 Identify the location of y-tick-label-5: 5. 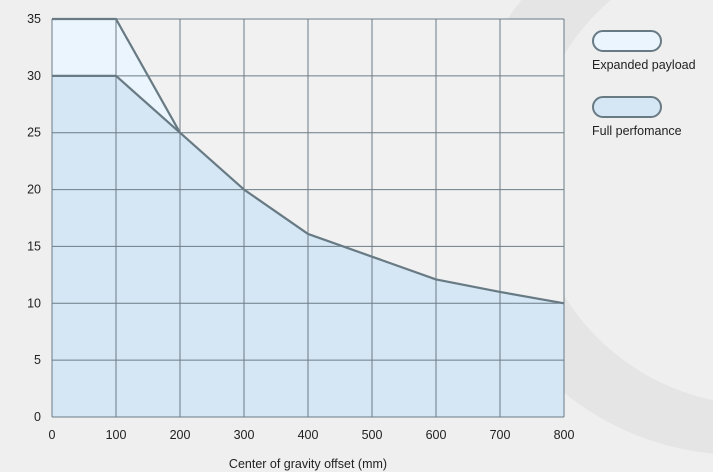
(37, 360).